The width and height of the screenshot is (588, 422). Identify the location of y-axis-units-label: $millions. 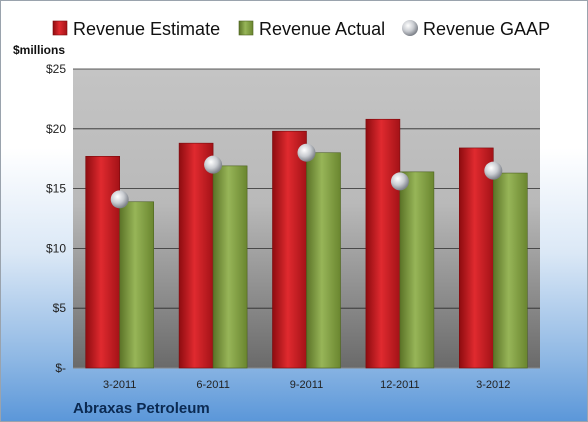
(39, 50).